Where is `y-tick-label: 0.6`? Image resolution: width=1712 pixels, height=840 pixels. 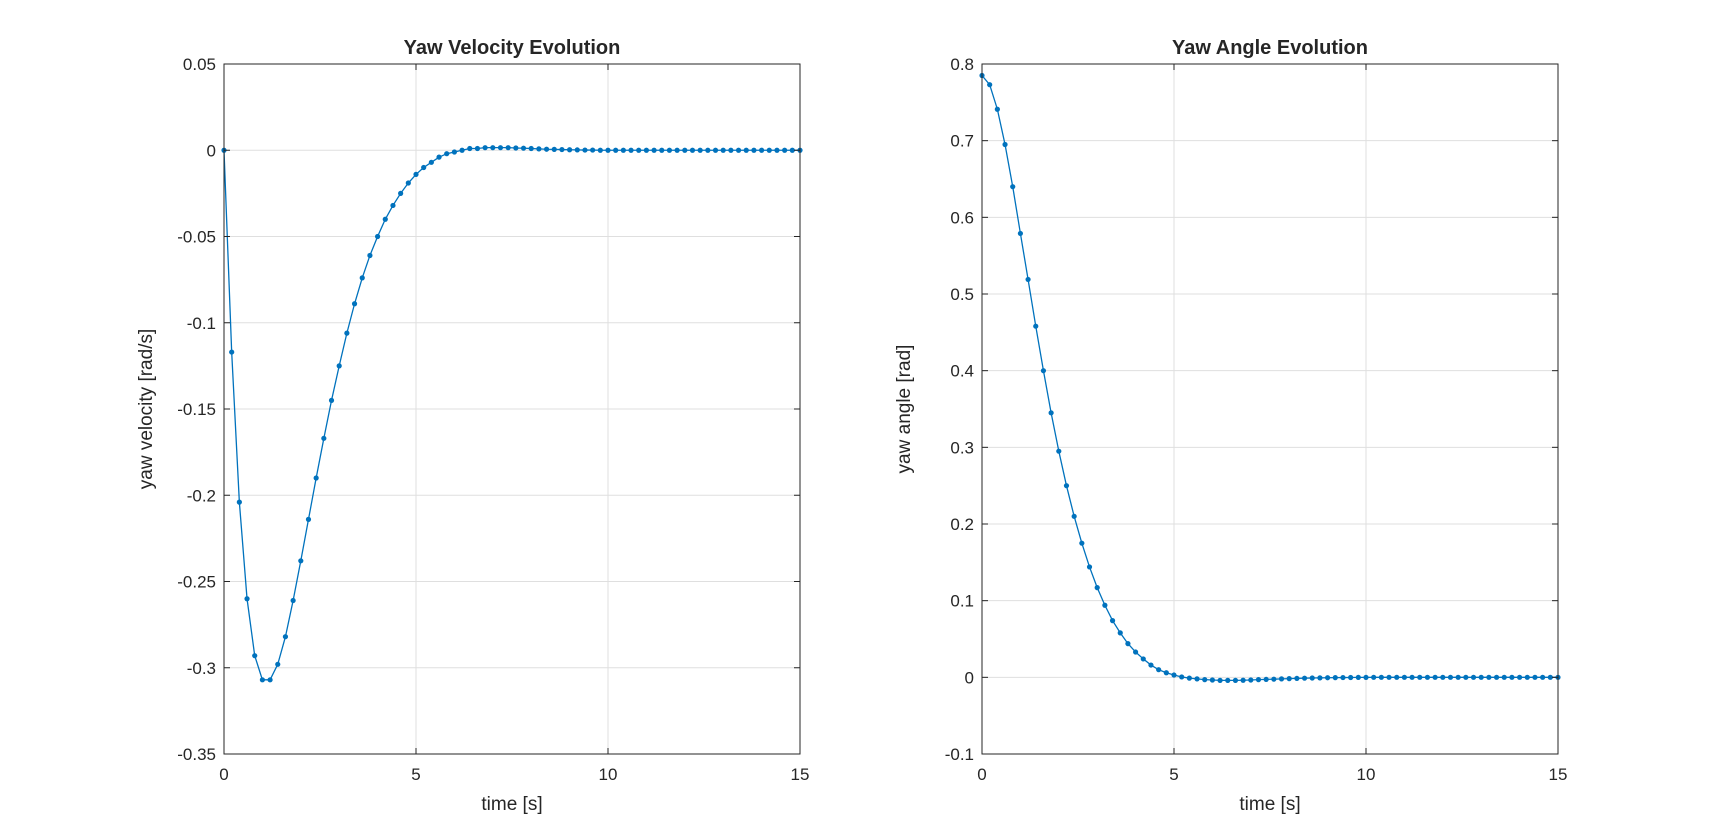 y-tick-label: 0.6 is located at coordinates (962, 217).